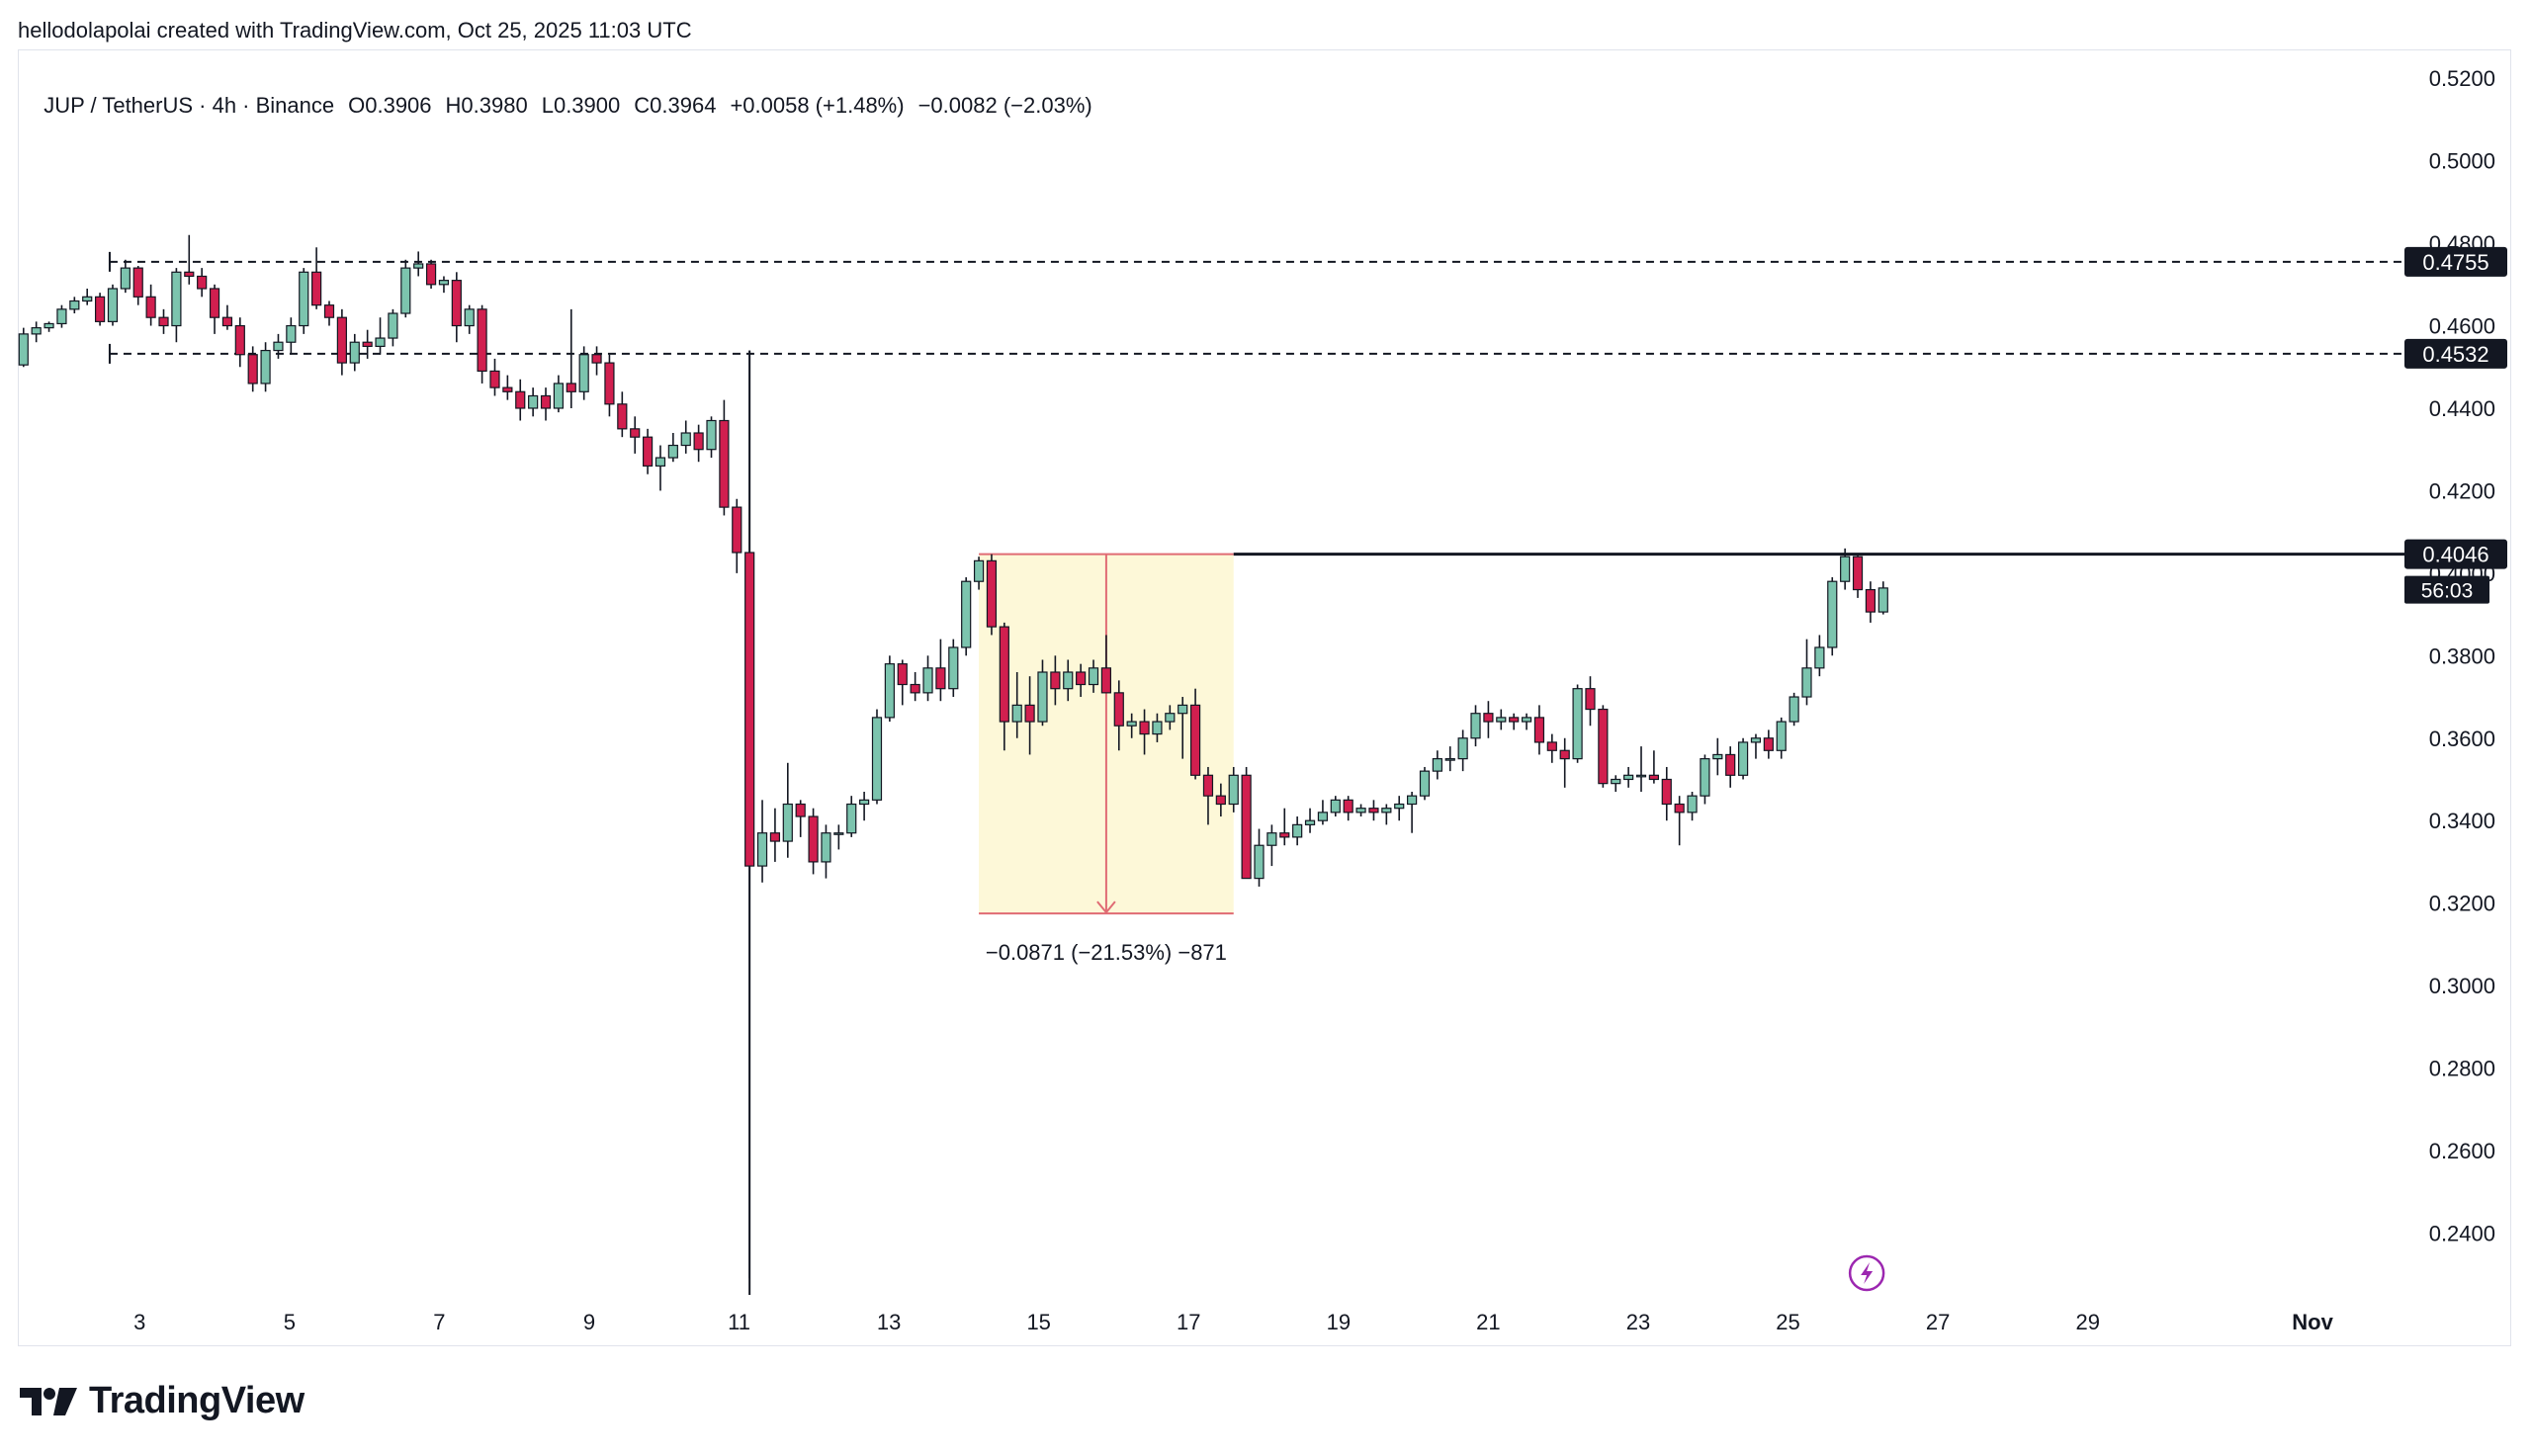  What do you see at coordinates (439, 1322) in the screenshot?
I see `x-tick-label: 7` at bounding box center [439, 1322].